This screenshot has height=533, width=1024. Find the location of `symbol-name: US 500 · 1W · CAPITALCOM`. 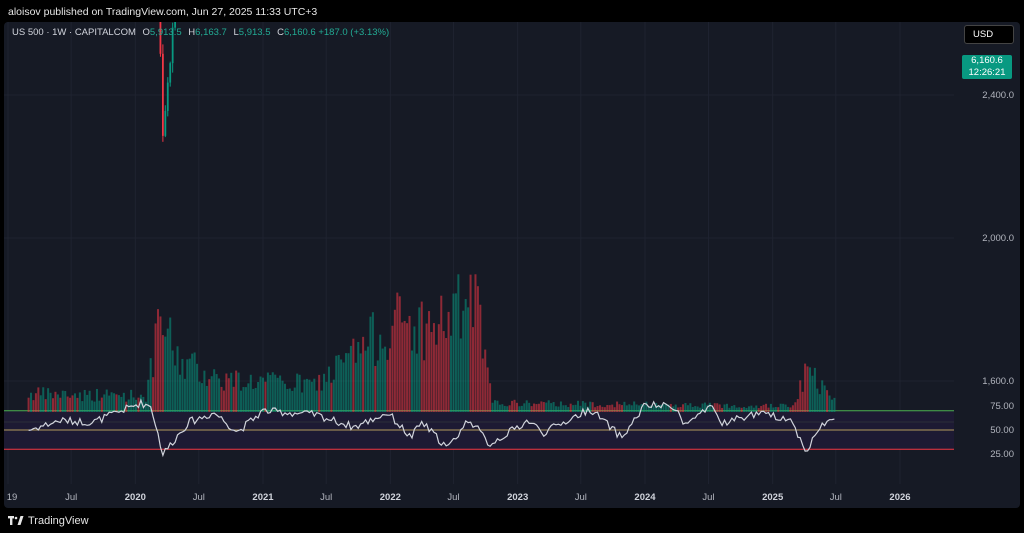

symbol-name: US 500 · 1W · CAPITALCOM is located at coordinates (74, 32).